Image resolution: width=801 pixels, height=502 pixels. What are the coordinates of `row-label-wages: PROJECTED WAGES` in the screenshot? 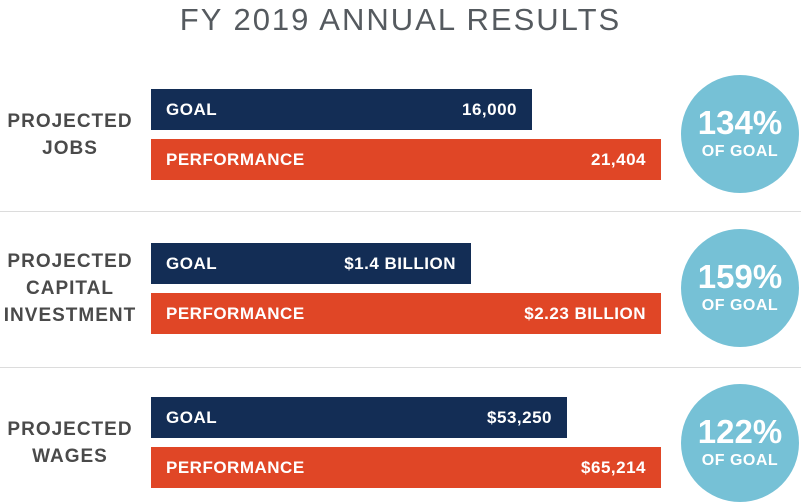 It's located at (70, 443).